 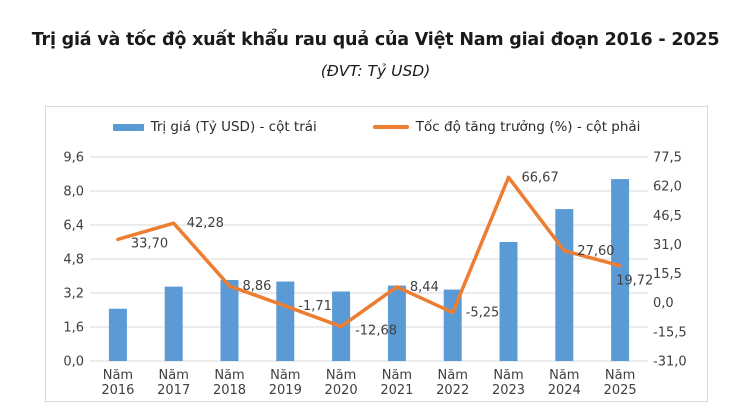 I want to click on x-axis-label: Năm 2022, so click(x=452, y=383).